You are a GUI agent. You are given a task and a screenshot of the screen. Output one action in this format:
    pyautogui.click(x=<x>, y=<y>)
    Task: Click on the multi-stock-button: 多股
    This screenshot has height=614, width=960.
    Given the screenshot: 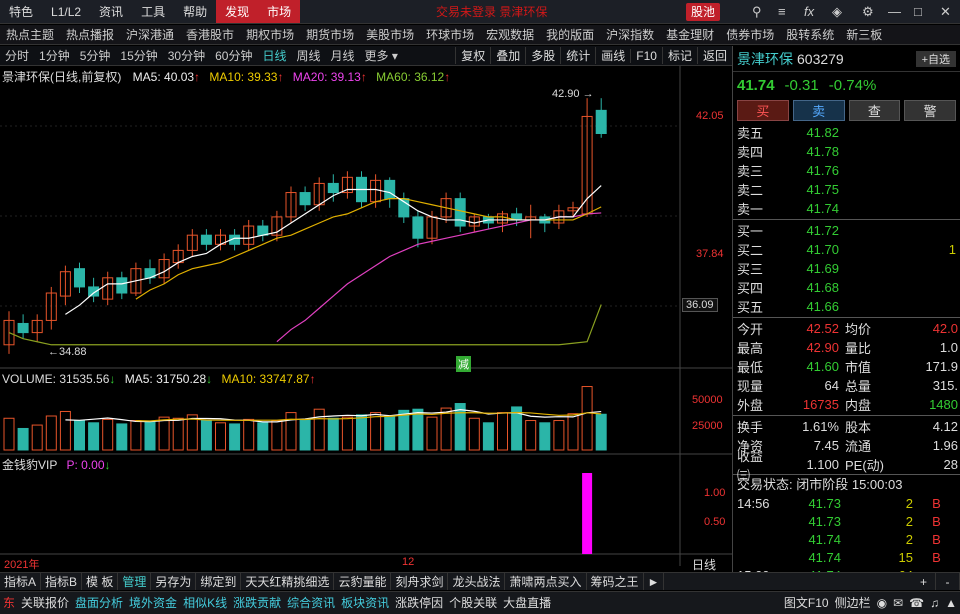 What is the action you would take?
    pyautogui.click(x=542, y=55)
    